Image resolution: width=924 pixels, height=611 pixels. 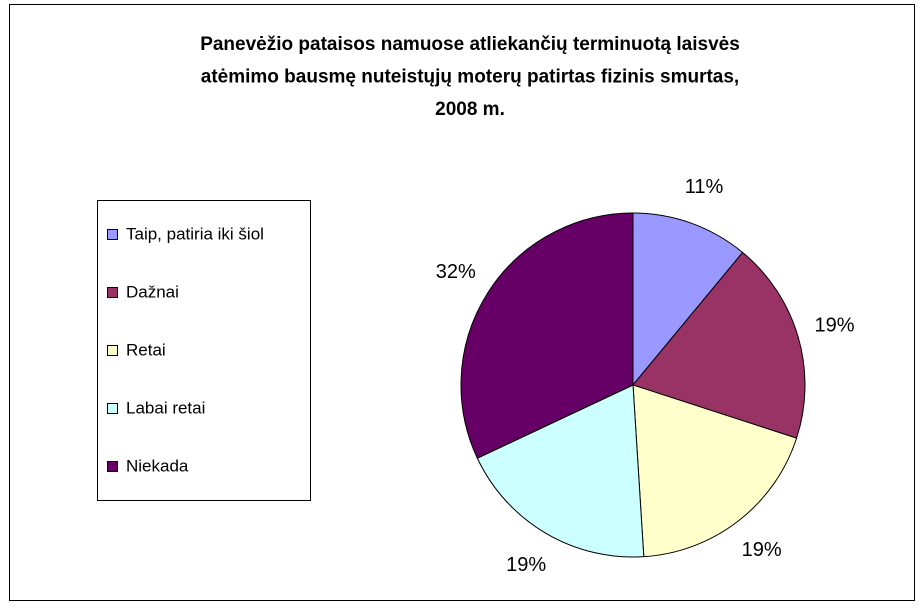 I want to click on legend-label: Niekada, so click(x=157, y=465).